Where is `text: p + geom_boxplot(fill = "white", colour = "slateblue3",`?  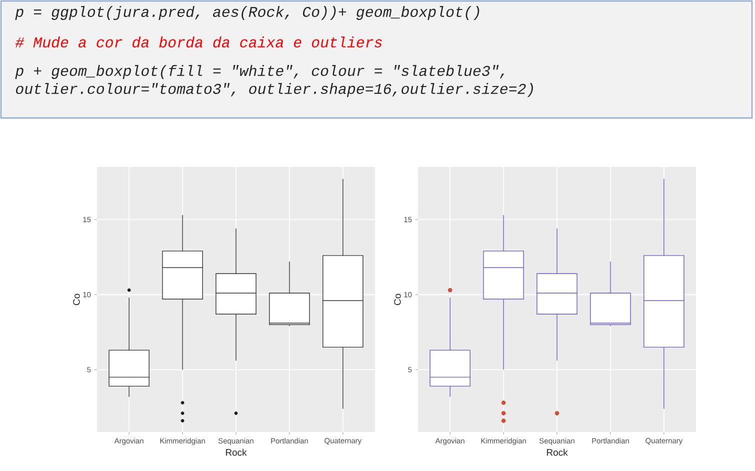
text: p + geom_boxplot(fill = "white", colour = "slateblue3", is located at coordinates (259, 72).